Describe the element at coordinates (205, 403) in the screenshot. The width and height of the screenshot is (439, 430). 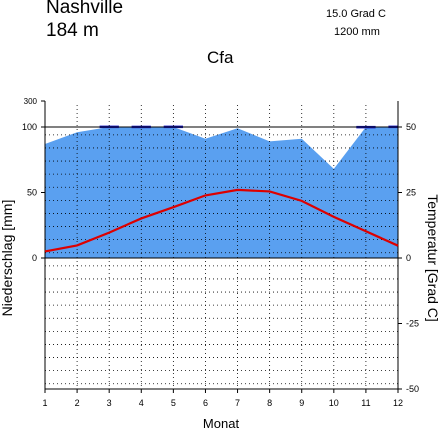
I see `x-tick-label: 6` at that location.